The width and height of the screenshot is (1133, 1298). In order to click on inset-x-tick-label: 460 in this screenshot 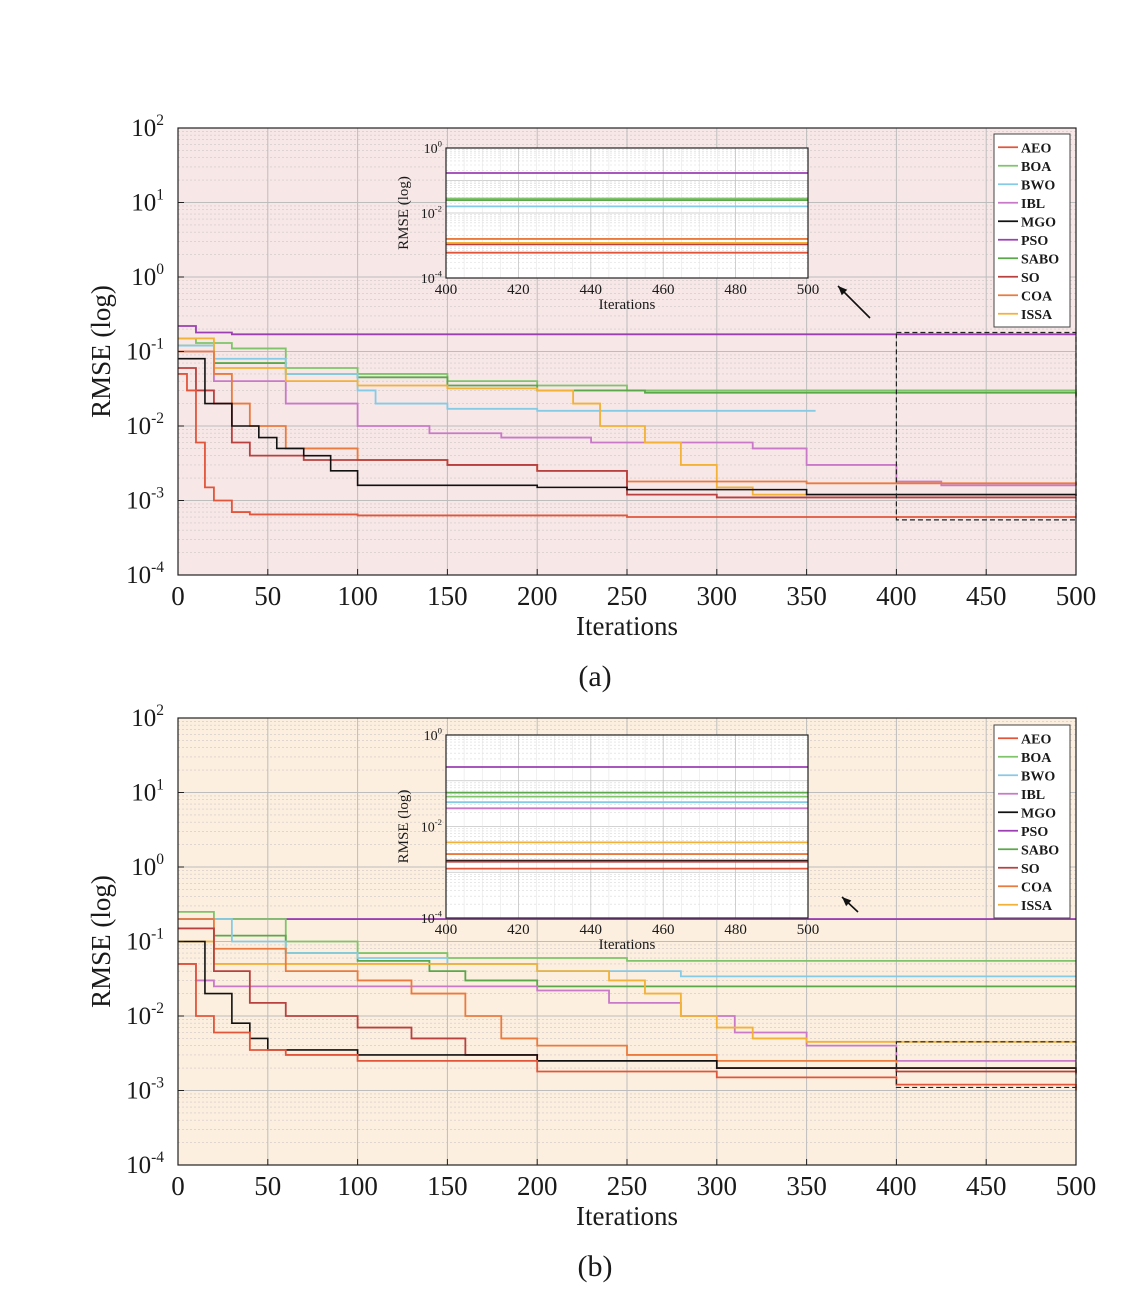, I will do `click(663, 290)`.